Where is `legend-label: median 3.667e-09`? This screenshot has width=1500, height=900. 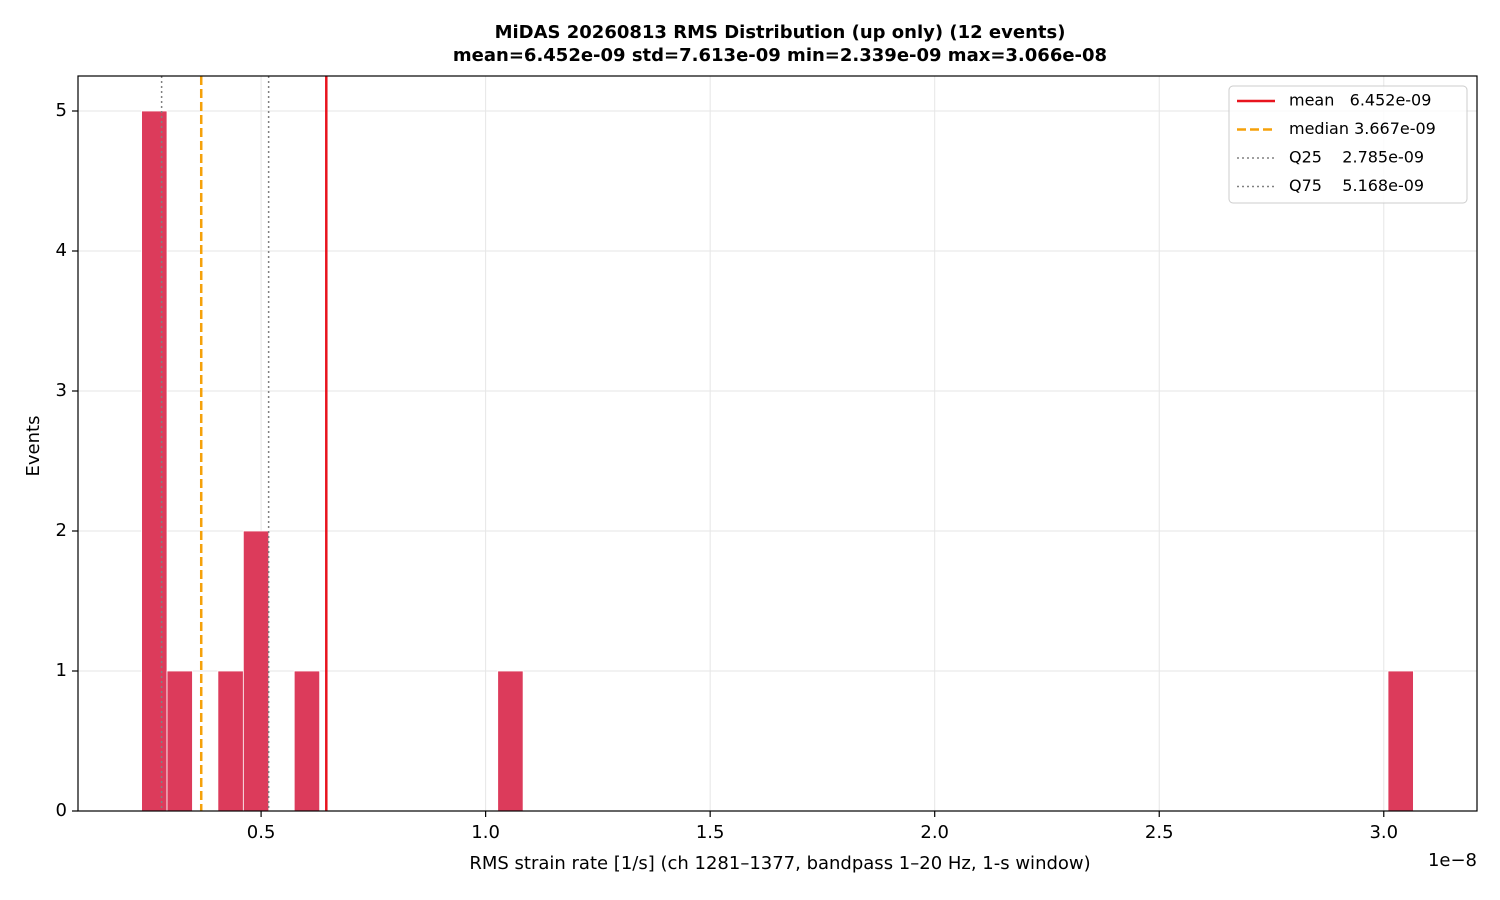 legend-label: median 3.667e-09 is located at coordinates (1362, 128).